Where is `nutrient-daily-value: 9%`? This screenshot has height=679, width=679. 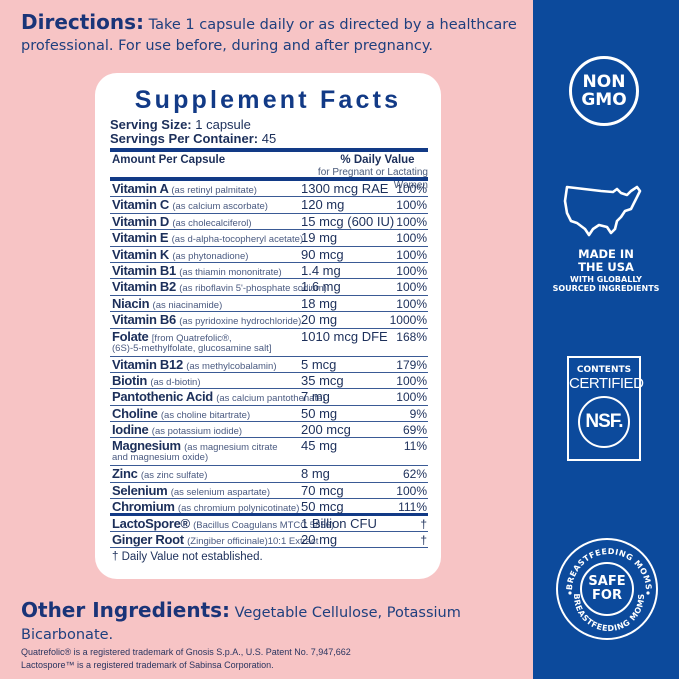
nutrient-daily-value: 9% is located at coordinates (418, 413).